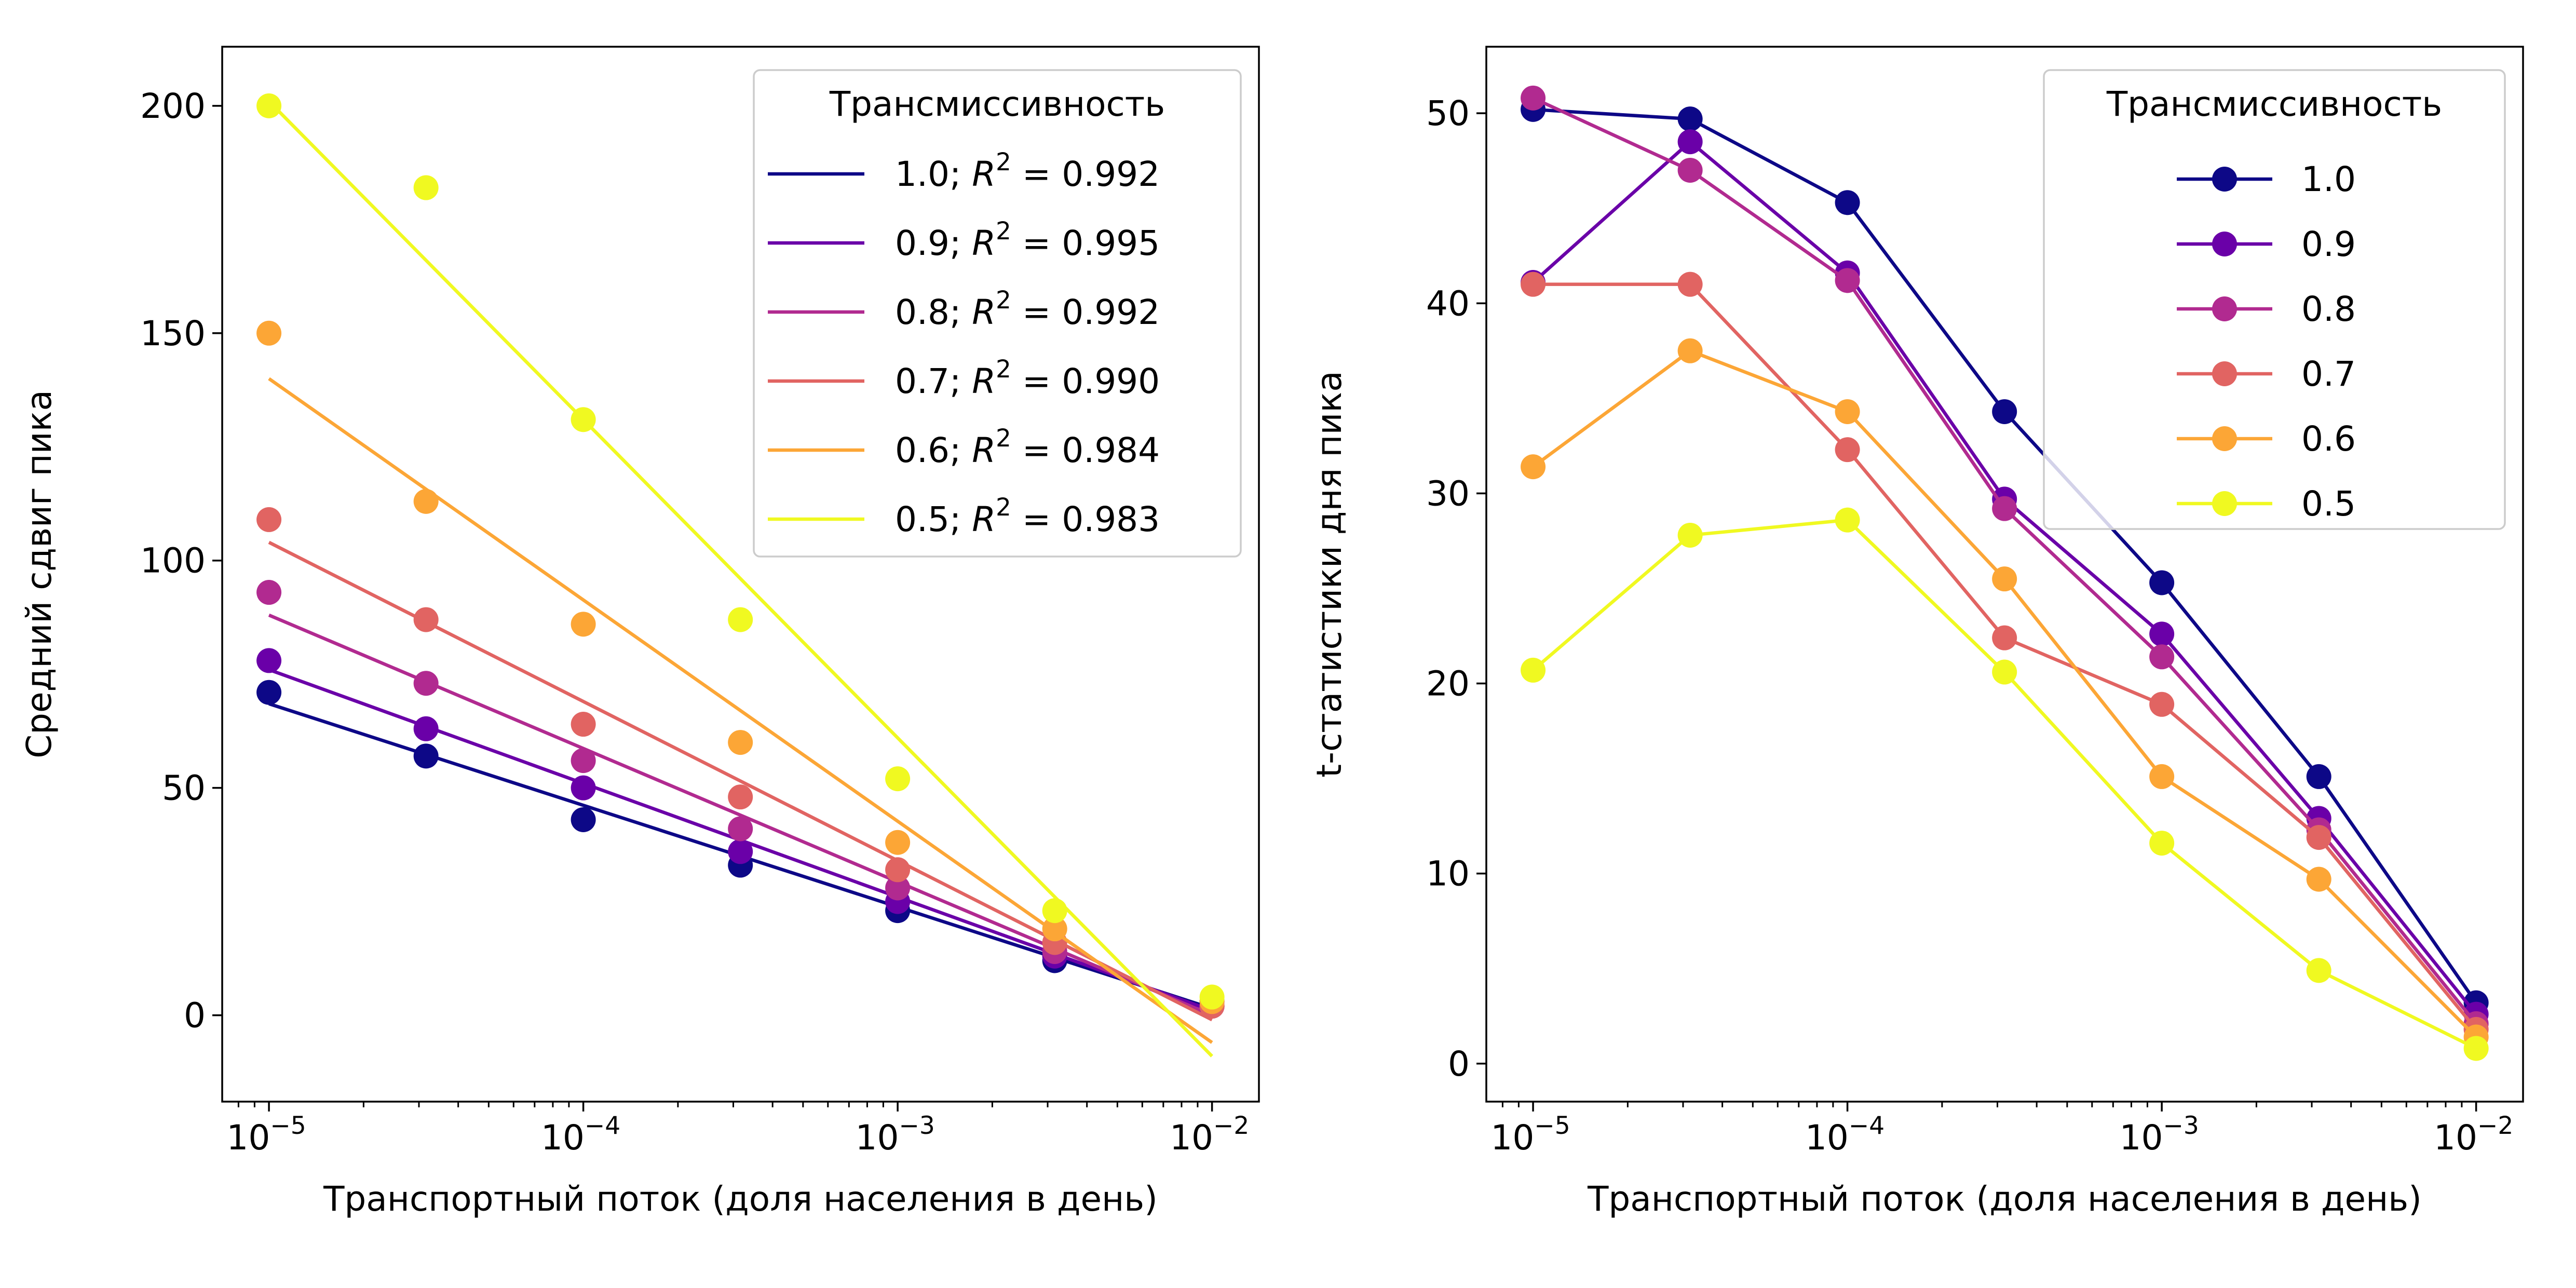 The image size is (2576, 1288). Describe the element at coordinates (1448, 113) in the screenshot. I see `y-tick-label: 50` at that location.